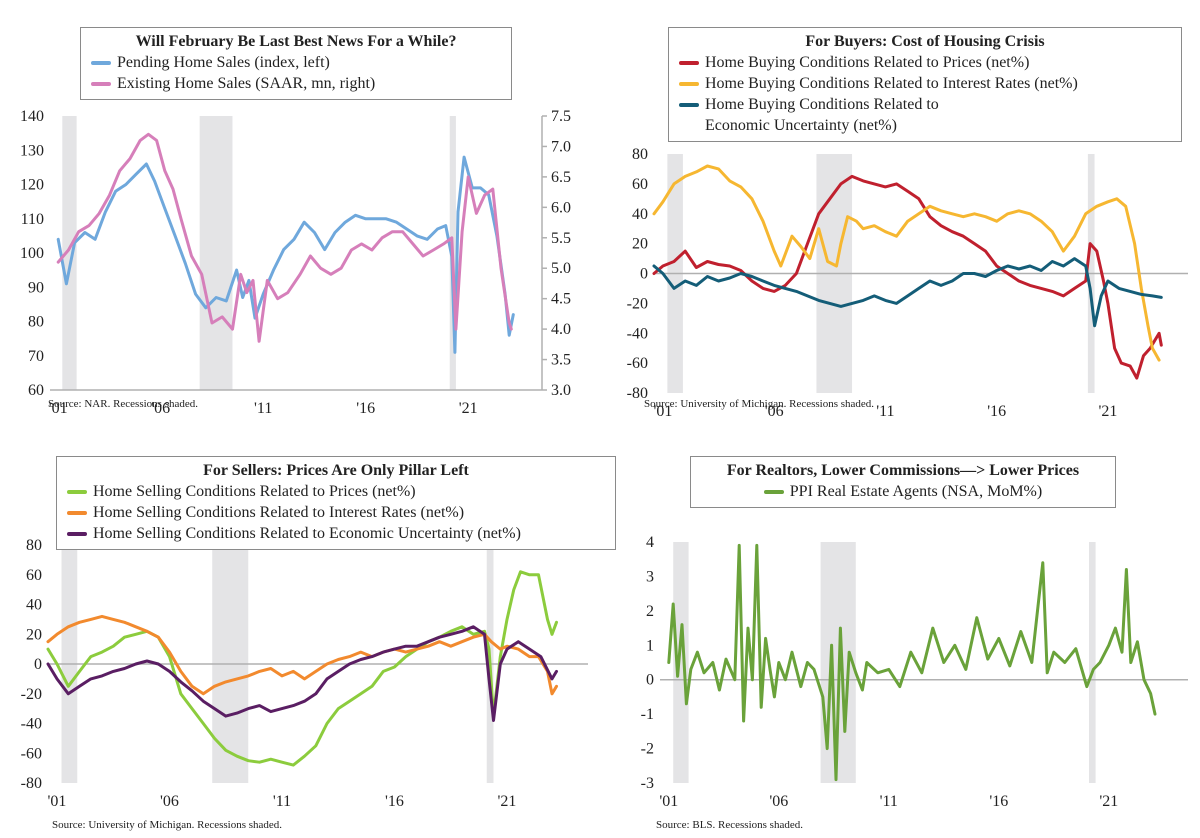 This screenshot has width=1200, height=838. I want to click on y-tick-label: 1, so click(650, 645).